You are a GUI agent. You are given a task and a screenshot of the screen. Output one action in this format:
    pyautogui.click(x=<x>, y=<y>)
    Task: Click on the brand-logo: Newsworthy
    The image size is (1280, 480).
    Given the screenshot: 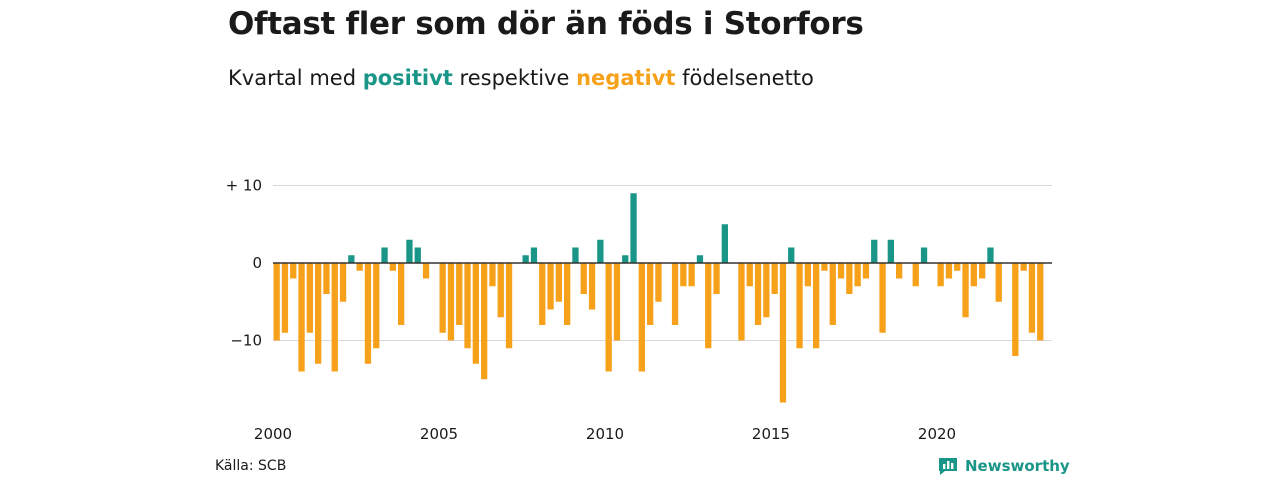 What is the action you would take?
    pyautogui.click(x=1003, y=466)
    